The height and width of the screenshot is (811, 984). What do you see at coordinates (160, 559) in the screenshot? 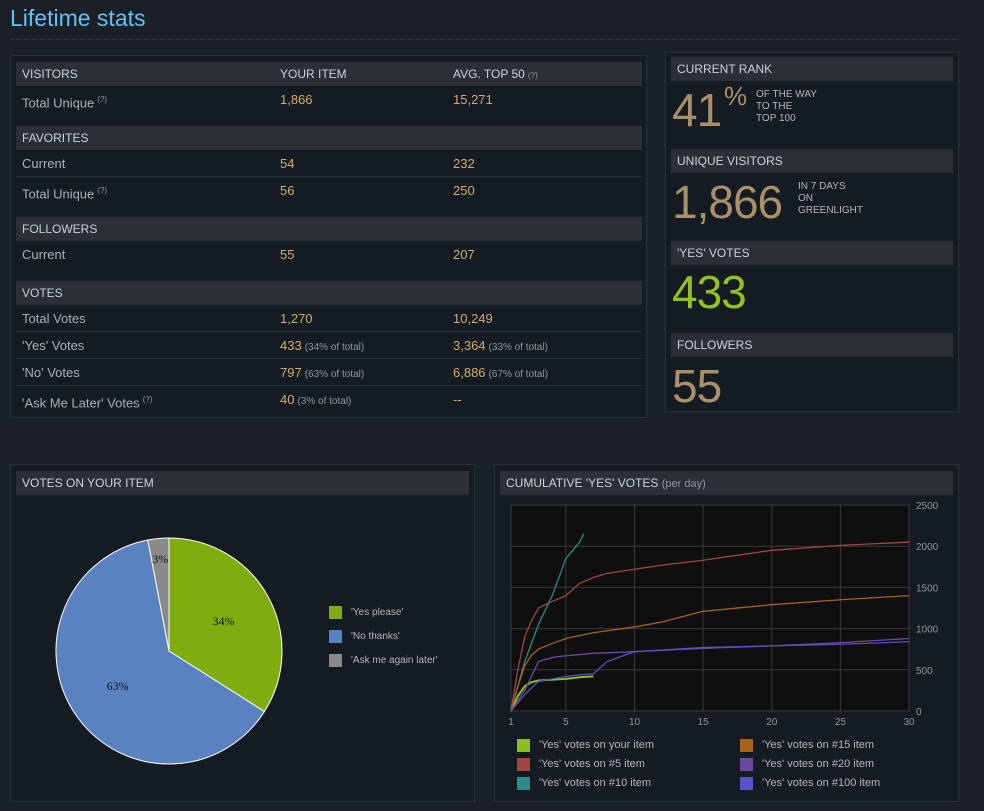
I see `pie-slice-label: 3%` at bounding box center [160, 559].